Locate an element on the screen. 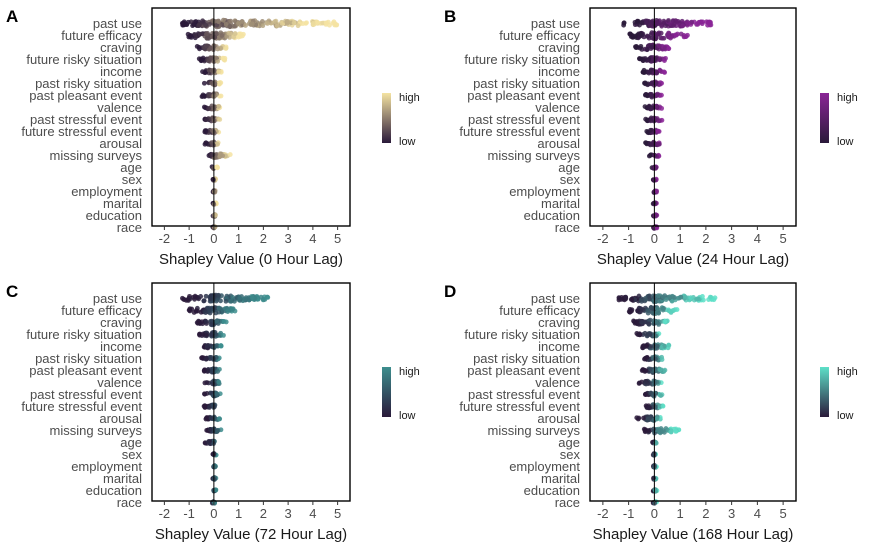  feature-label: arousal is located at coordinates (120, 143).